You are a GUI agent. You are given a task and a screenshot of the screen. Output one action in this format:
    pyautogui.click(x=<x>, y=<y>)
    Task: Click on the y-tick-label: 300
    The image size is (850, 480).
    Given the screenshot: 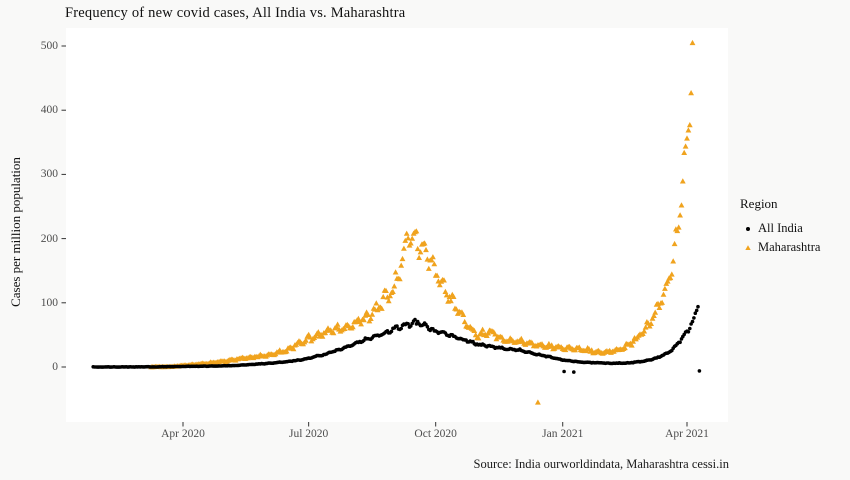 What is the action you would take?
    pyautogui.click(x=49, y=174)
    